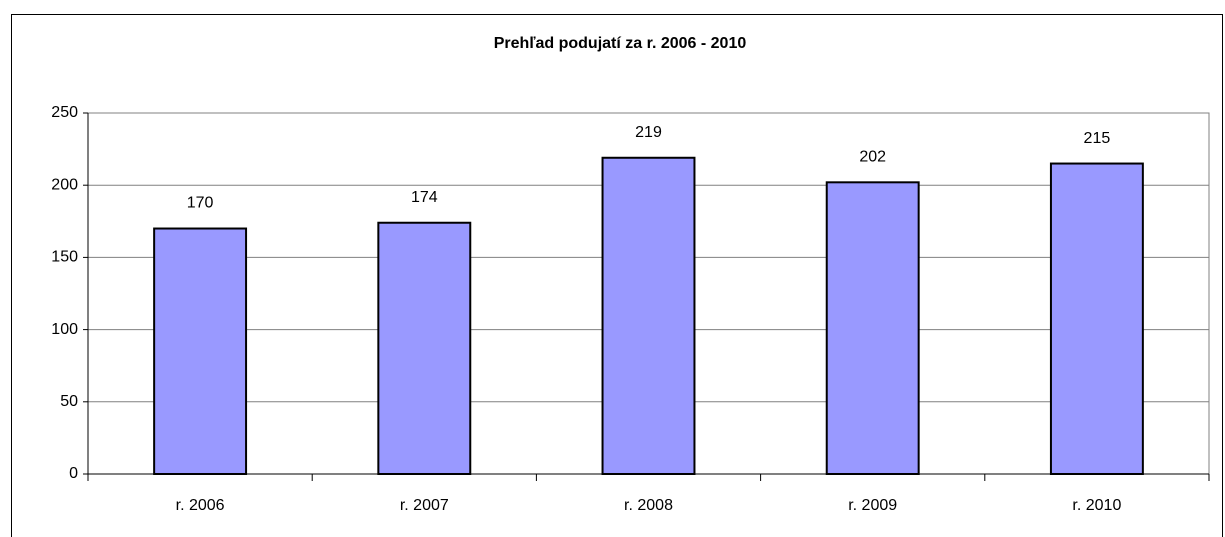 This screenshot has height=537, width=1225. Describe the element at coordinates (424, 505) in the screenshot. I see `x-tick-label: r. 2007` at that location.